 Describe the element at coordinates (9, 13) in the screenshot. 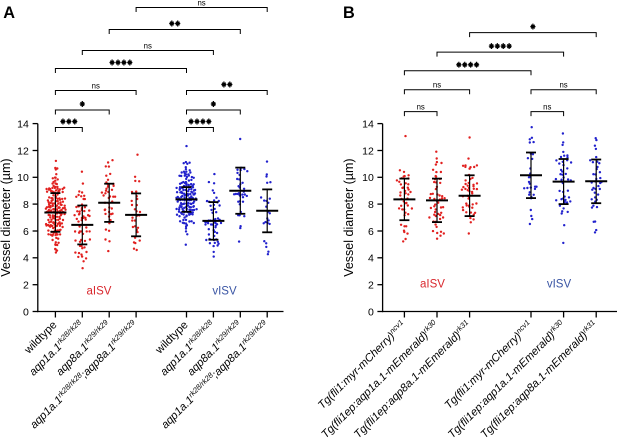

I see `svg-text: A` at that location.